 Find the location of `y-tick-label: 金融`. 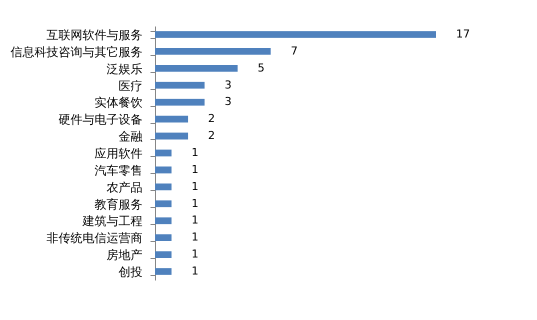

y-tick-label: 金融 is located at coordinates (130, 137).